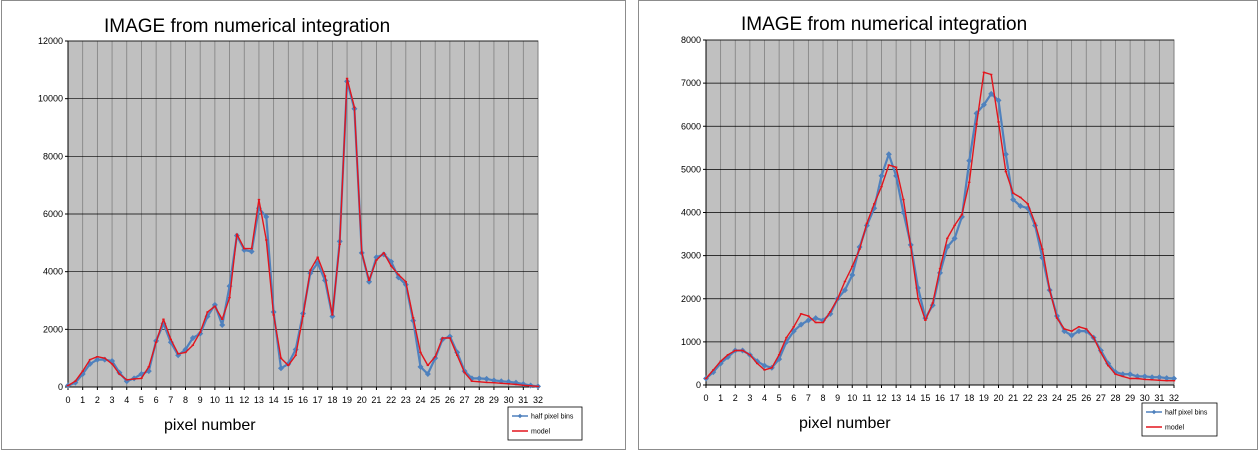 The width and height of the screenshot is (1260, 451). I want to click on x-tick-label: 26, so click(1086, 398).